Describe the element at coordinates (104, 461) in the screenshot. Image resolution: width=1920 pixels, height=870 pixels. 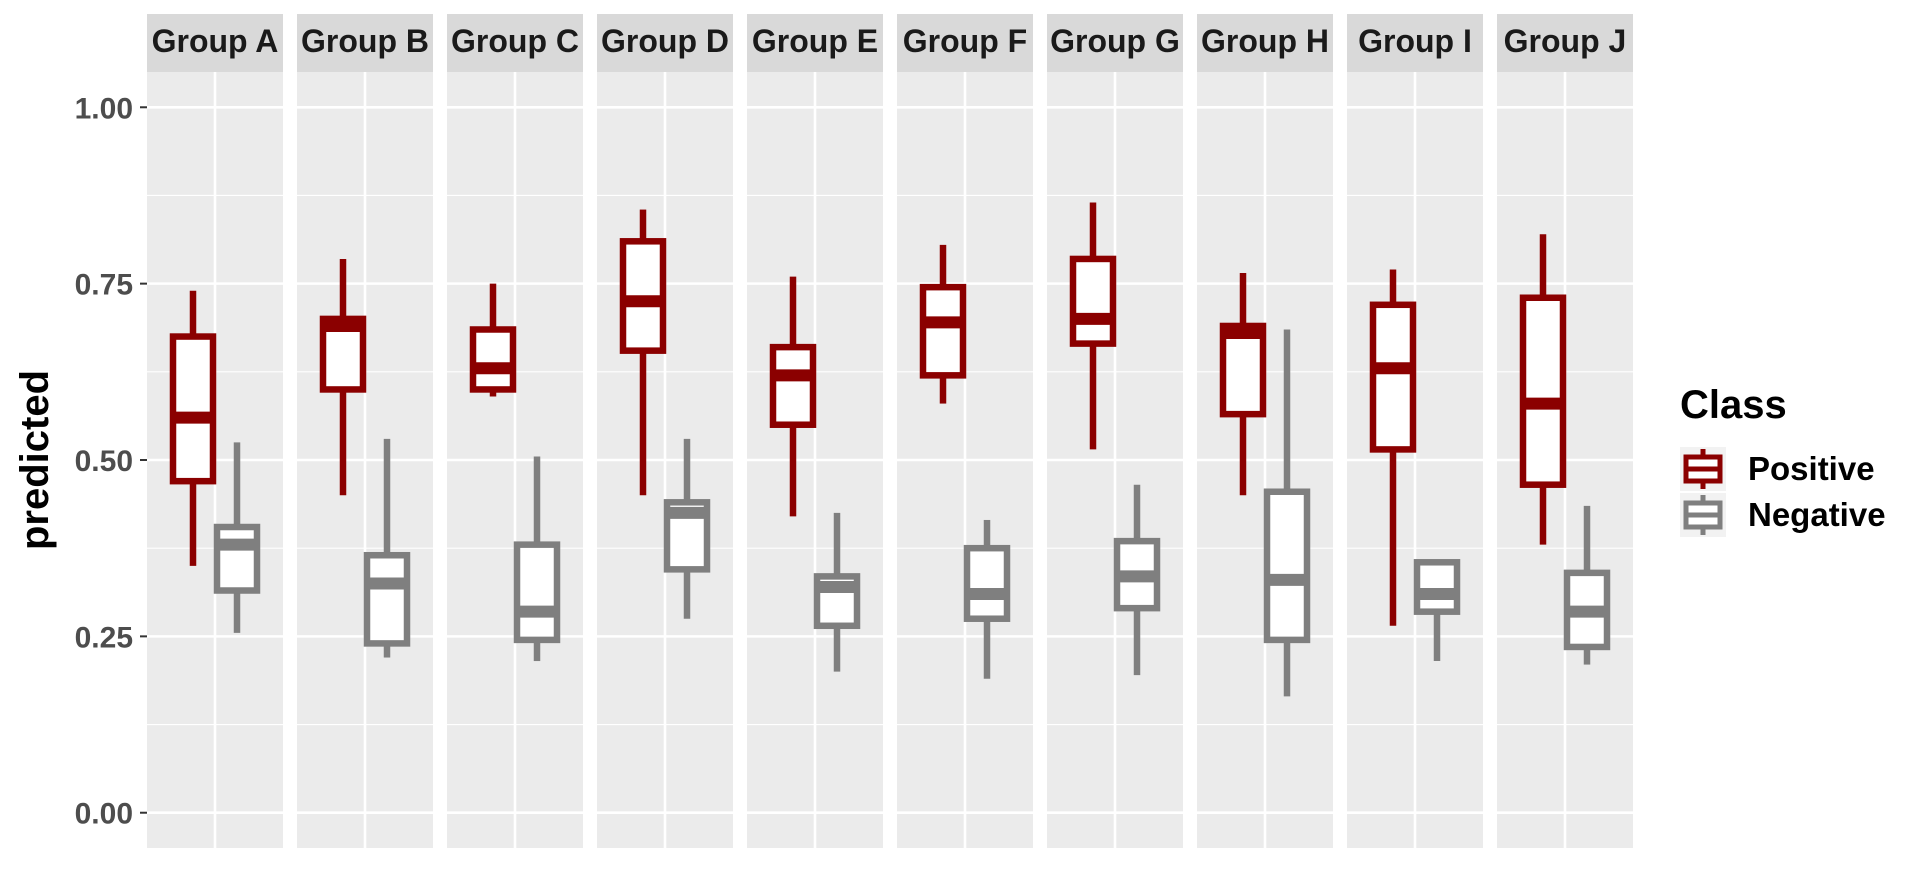
I see `y-tick-label: 0.50` at that location.